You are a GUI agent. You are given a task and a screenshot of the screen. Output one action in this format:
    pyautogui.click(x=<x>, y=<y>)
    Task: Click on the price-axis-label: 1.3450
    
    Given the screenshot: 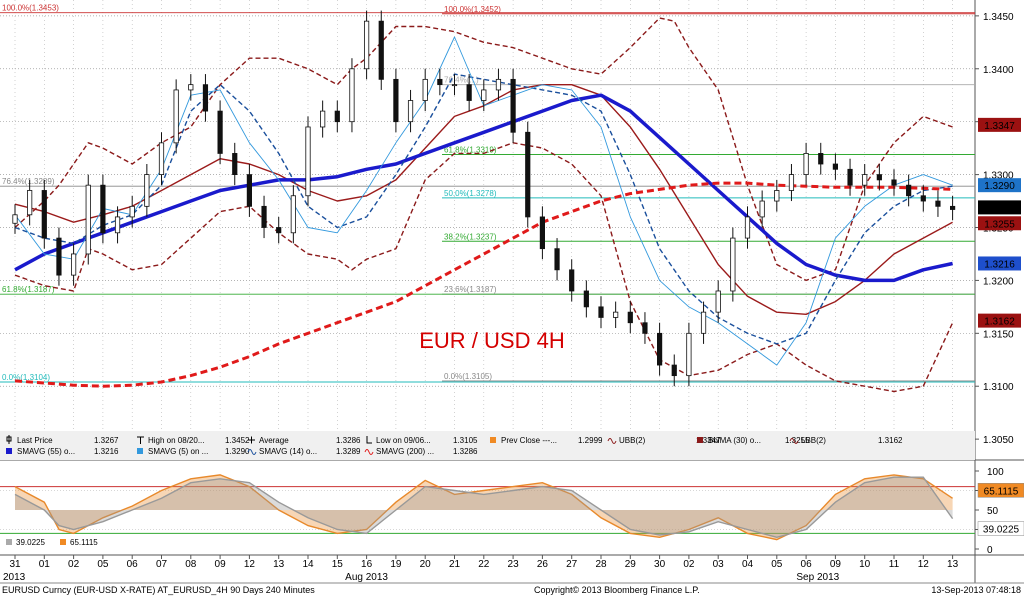 What is the action you would take?
    pyautogui.click(x=998, y=17)
    